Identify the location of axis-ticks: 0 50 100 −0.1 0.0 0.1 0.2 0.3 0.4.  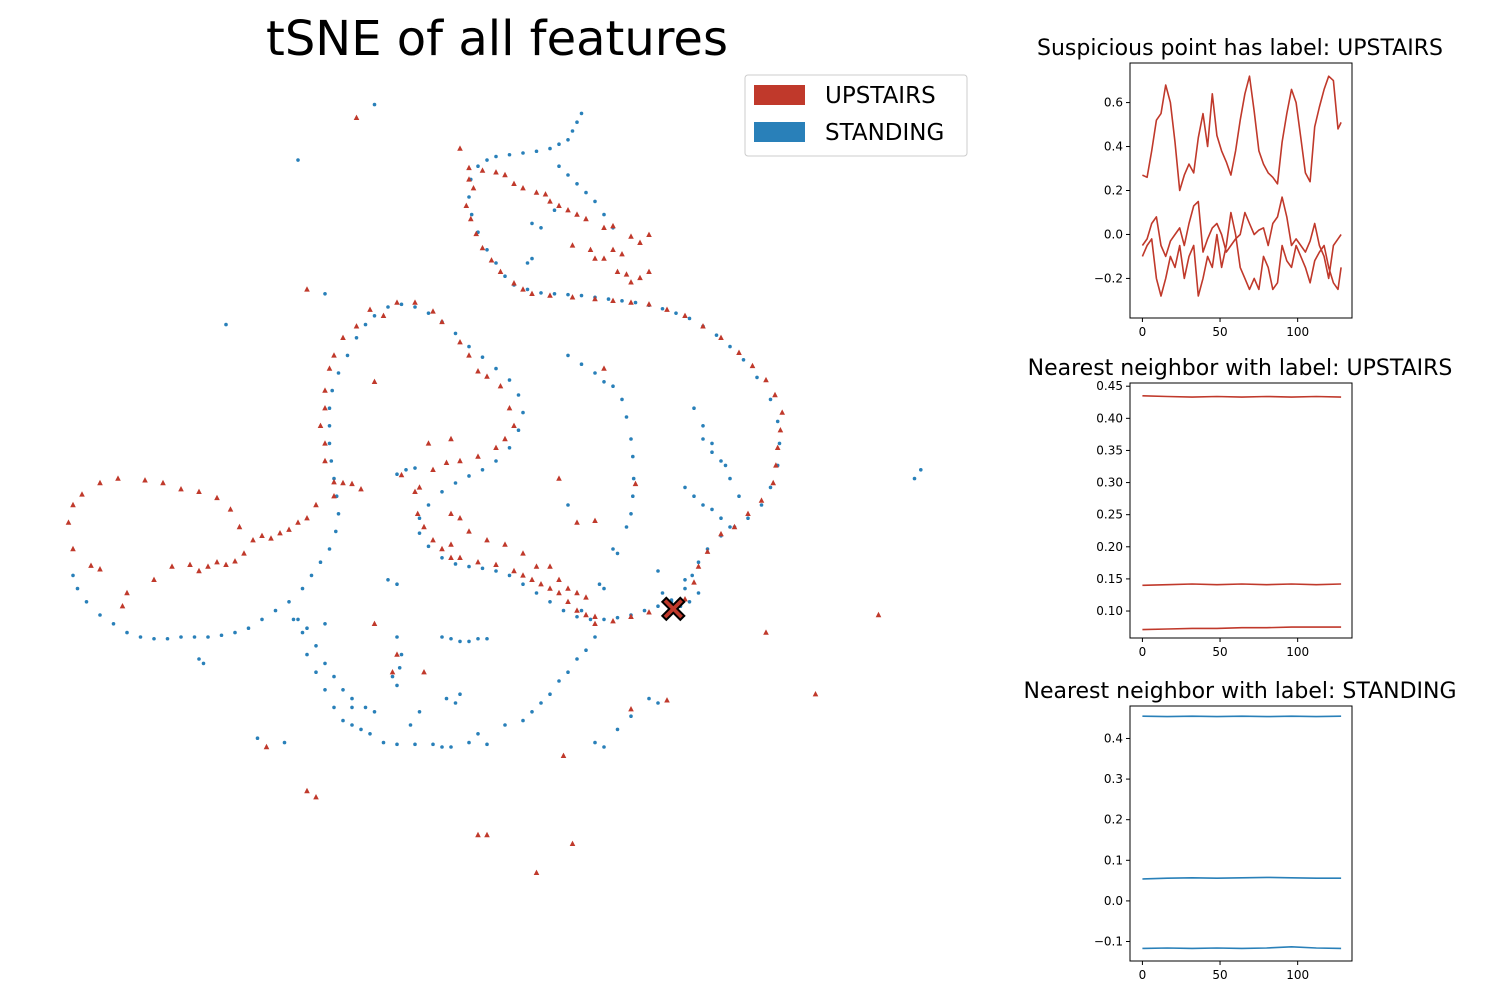
(1201, 856).